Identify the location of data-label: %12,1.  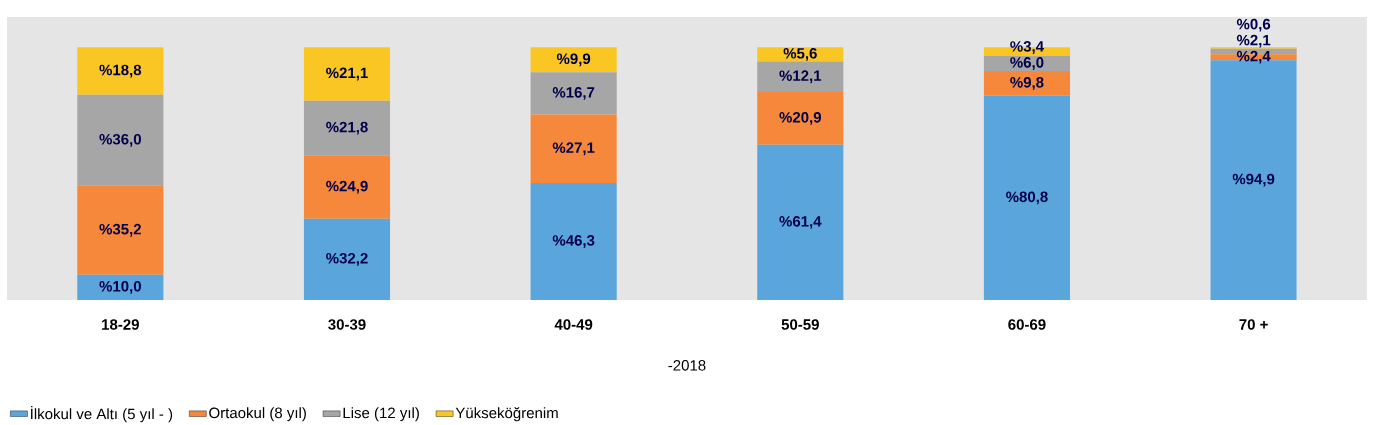
(800, 76).